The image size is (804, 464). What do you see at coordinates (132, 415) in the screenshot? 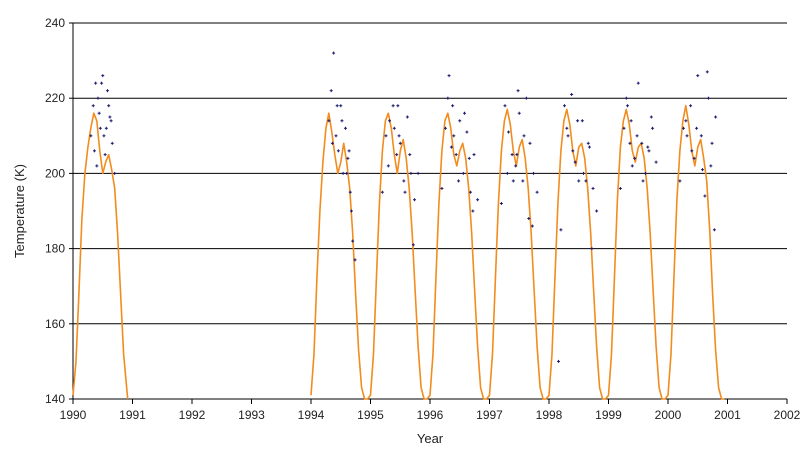
I see `x-tick-label: 1991` at bounding box center [132, 415].